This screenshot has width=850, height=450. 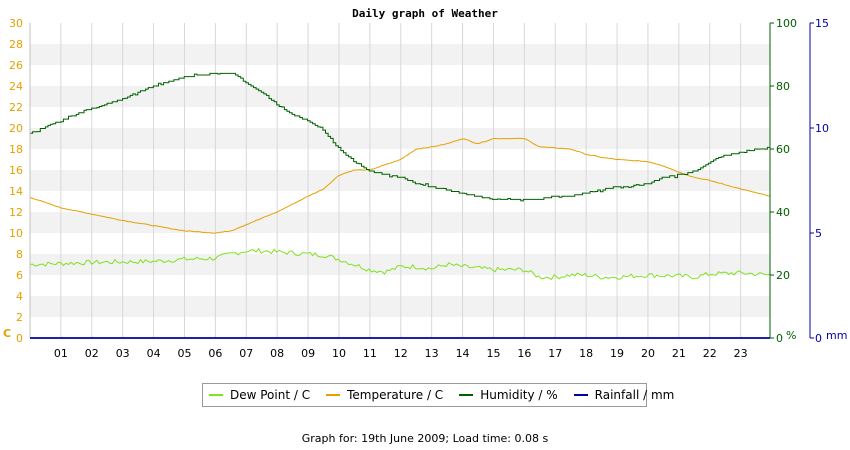 I want to click on right1-tick-label: 40, so click(x=783, y=212).